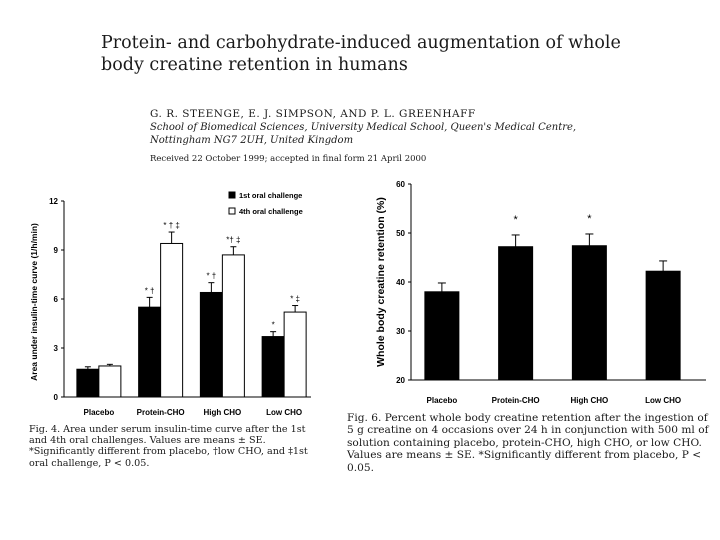 Image resolution: width=720 pixels, height=540 pixels. What do you see at coordinates (295, 299) in the screenshot?
I see `fig4-significance-mark: * ‡` at bounding box center [295, 299].